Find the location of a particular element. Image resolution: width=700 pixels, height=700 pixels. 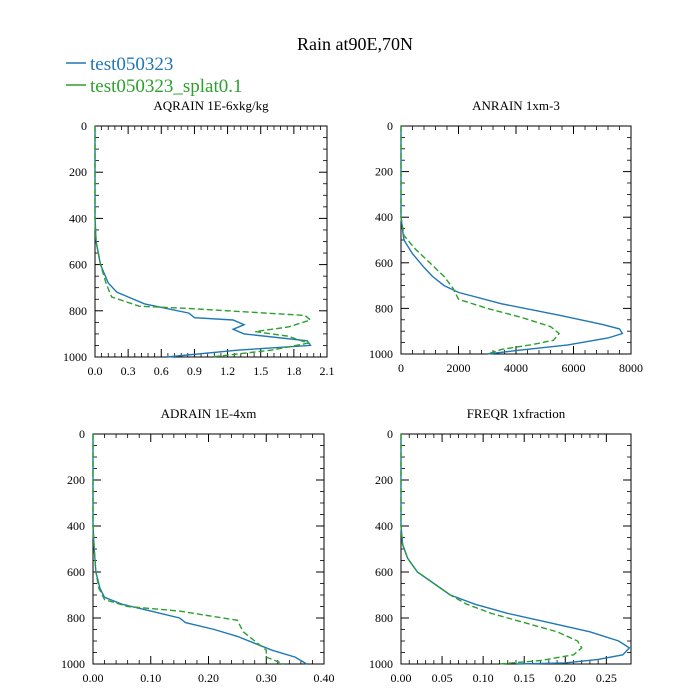

x-tick-label: 0.0 is located at coordinates (95, 371).